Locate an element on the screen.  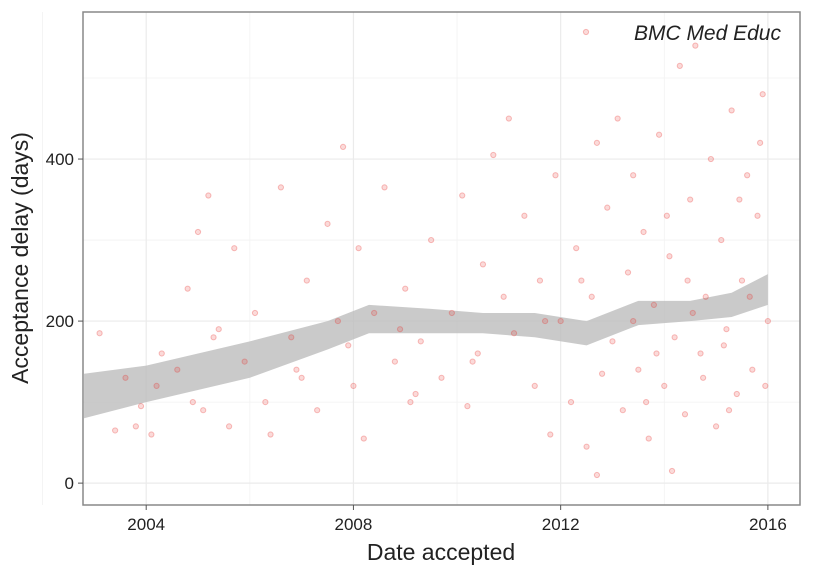
x-tick-label: 2016 is located at coordinates (768, 524).